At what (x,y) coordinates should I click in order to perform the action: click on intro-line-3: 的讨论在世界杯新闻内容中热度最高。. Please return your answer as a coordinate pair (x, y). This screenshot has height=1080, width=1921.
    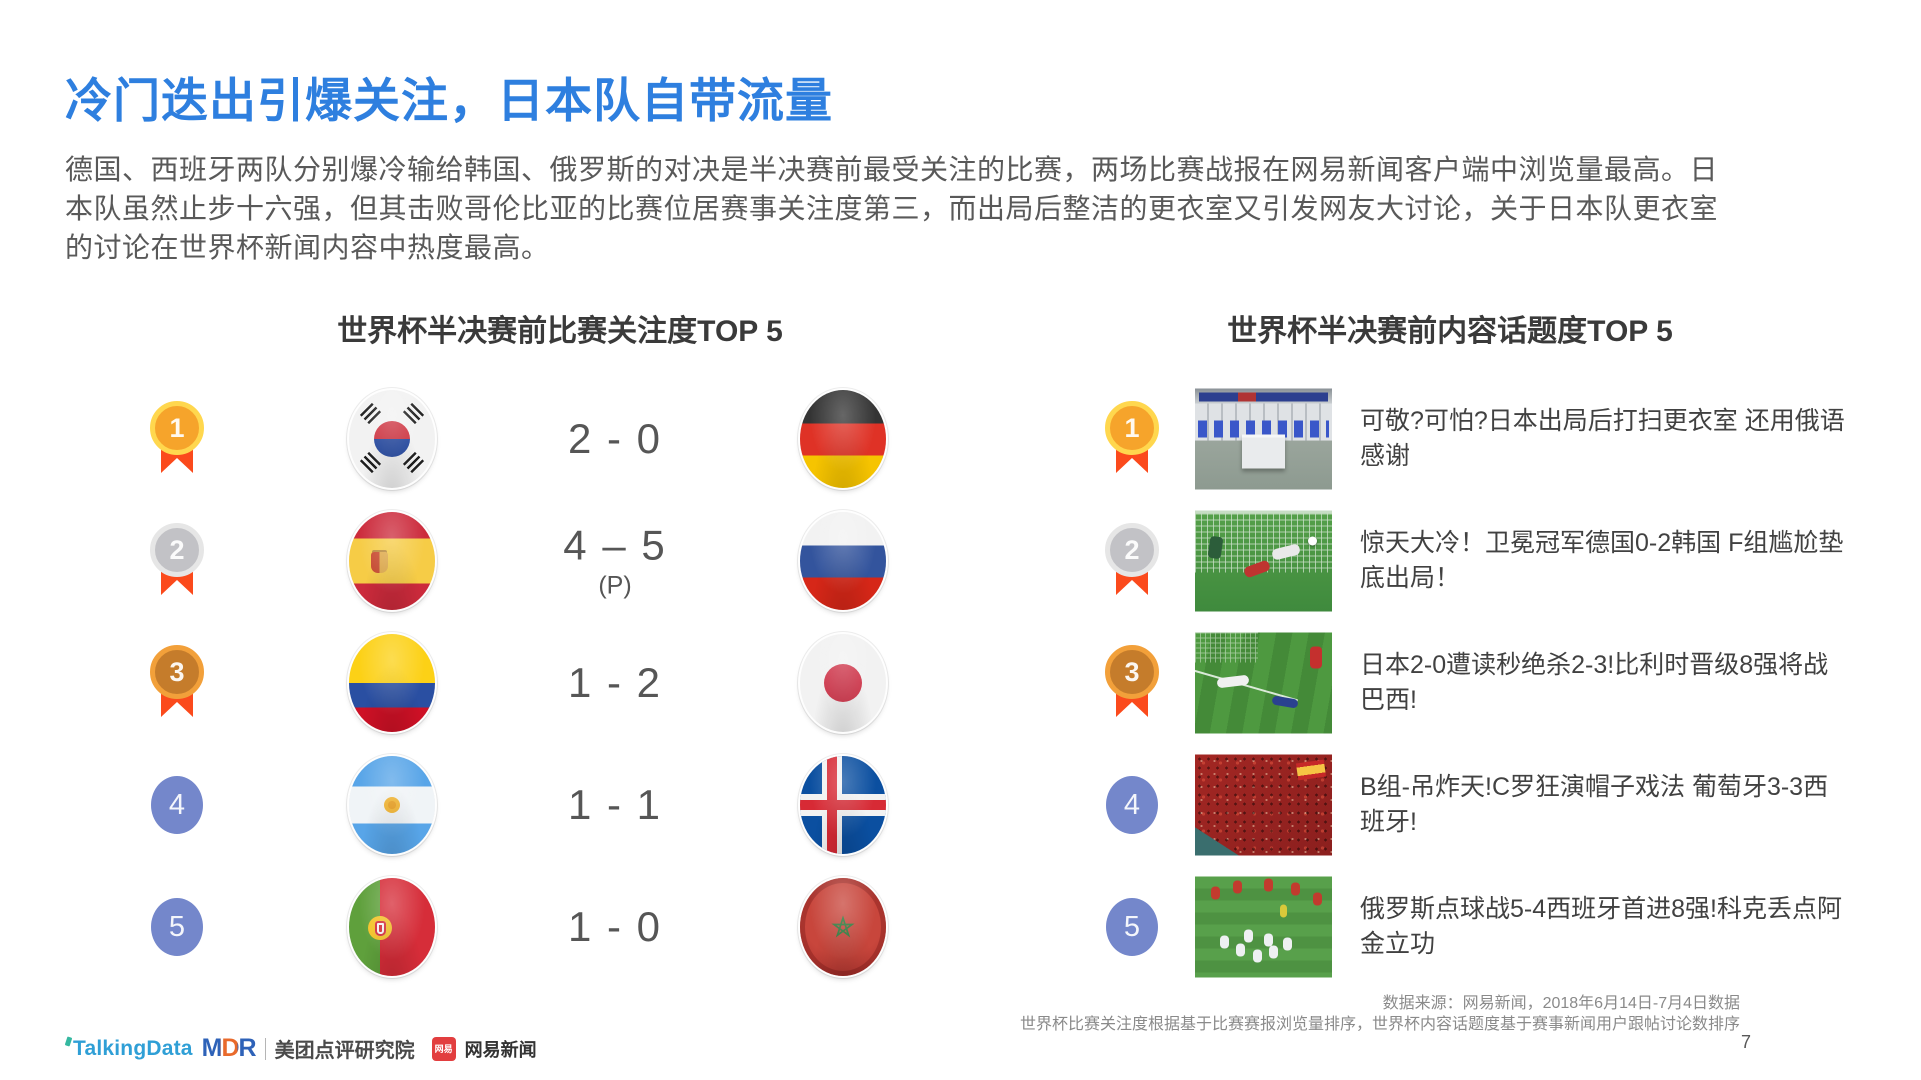
    Looking at the image, I should click on (307, 247).